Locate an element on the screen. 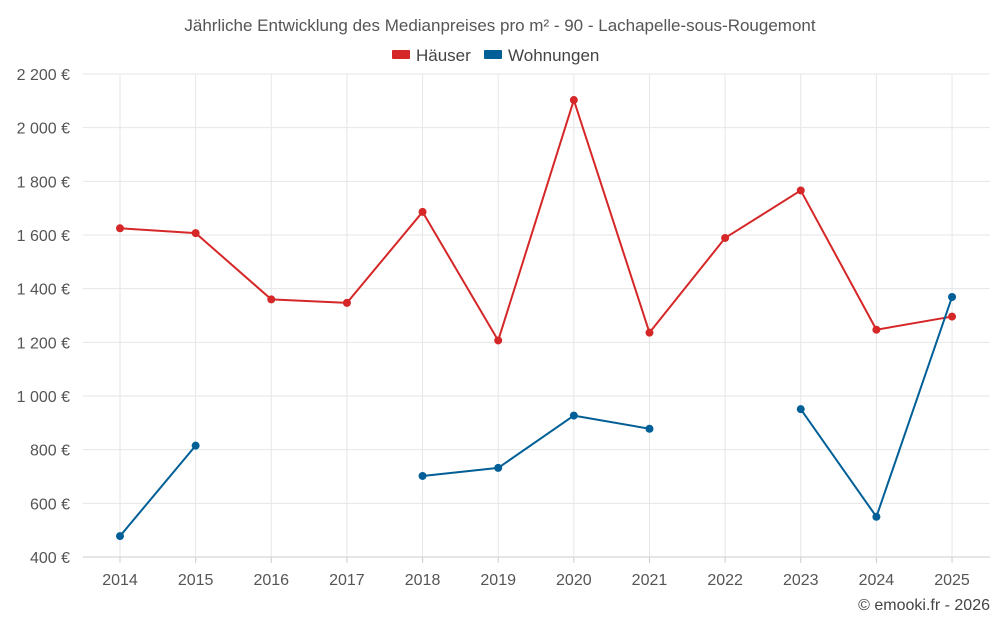  point-wohnungen-2025 is located at coordinates (952, 296).